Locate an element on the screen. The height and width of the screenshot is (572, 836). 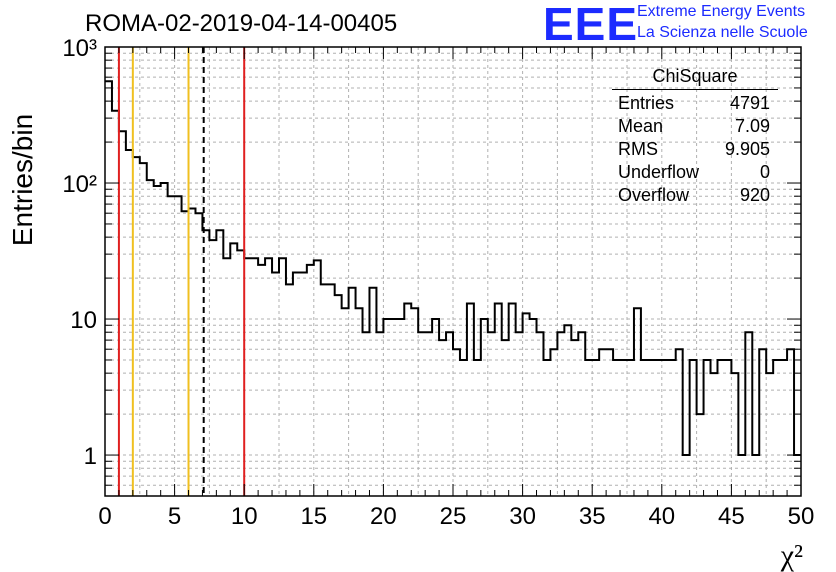
y-tick-label: 10 is located at coordinates (83, 320).